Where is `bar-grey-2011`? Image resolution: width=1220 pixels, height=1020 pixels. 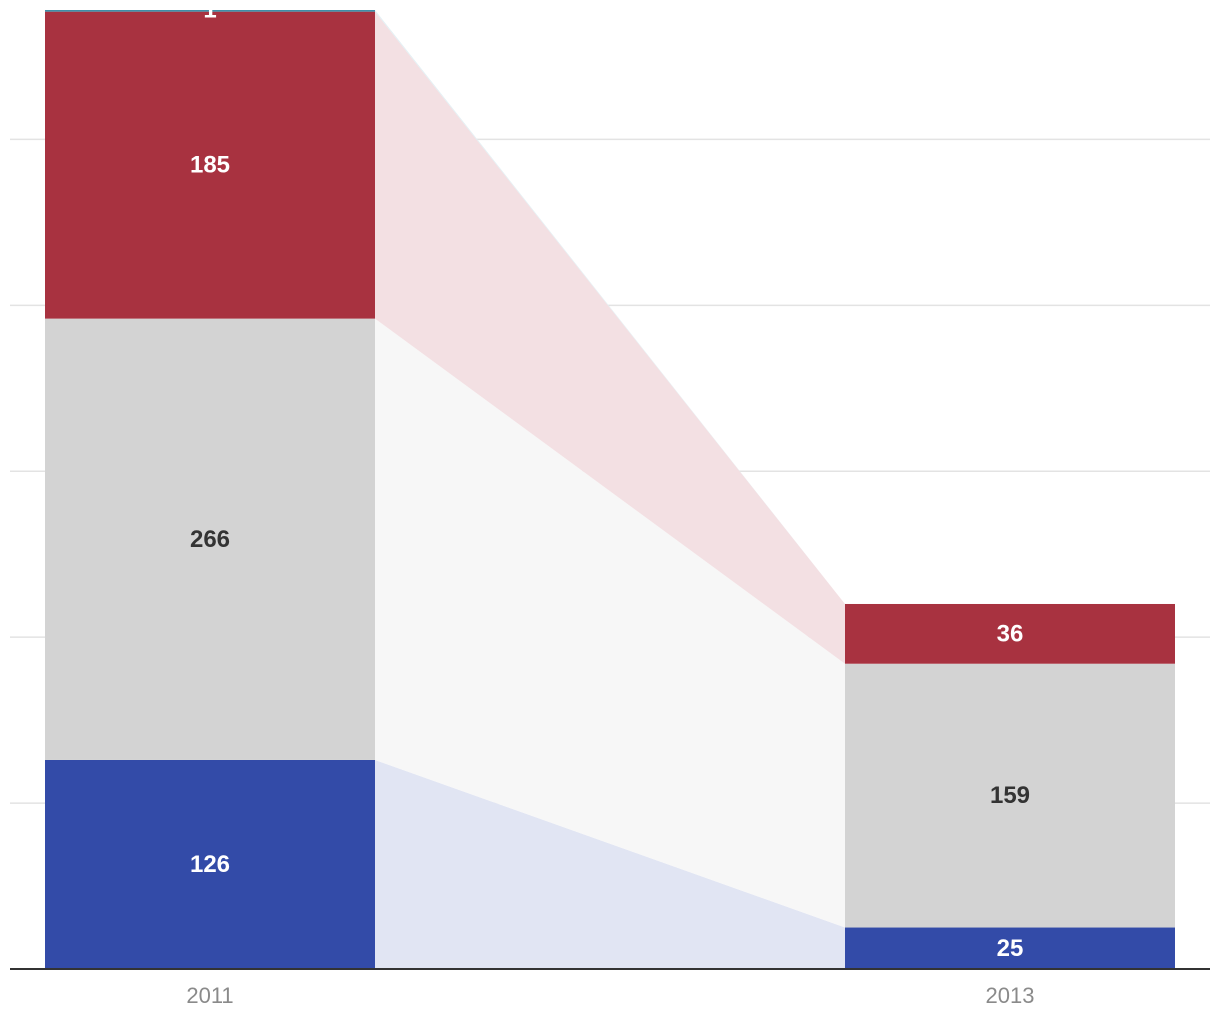
bar-grey-2011 is located at coordinates (210, 539).